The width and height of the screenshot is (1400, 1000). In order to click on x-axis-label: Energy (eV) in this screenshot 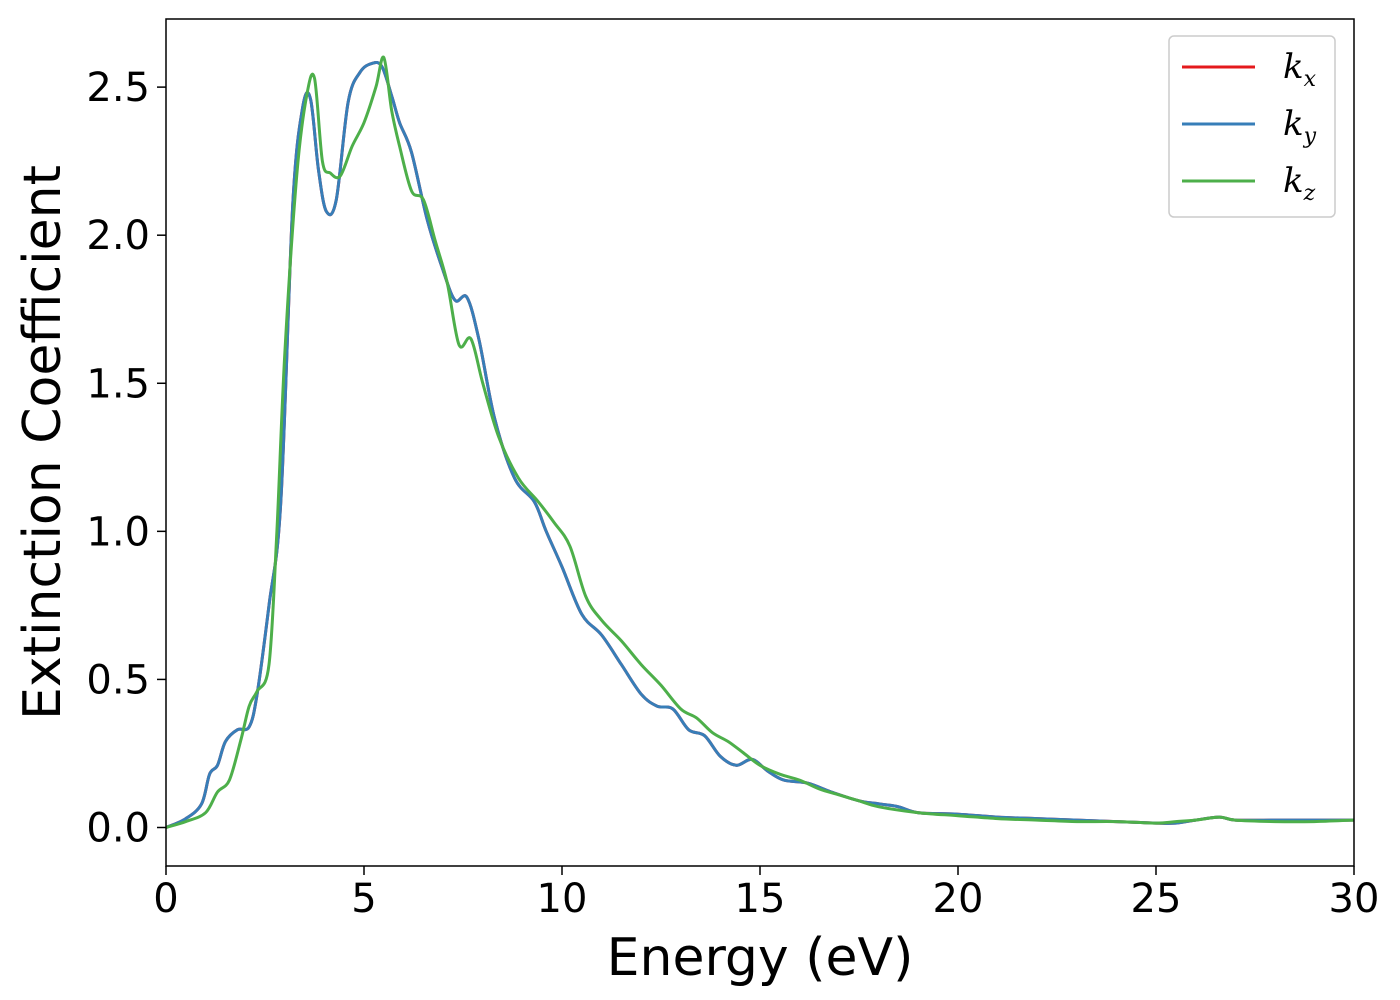, I will do `click(760, 958)`.